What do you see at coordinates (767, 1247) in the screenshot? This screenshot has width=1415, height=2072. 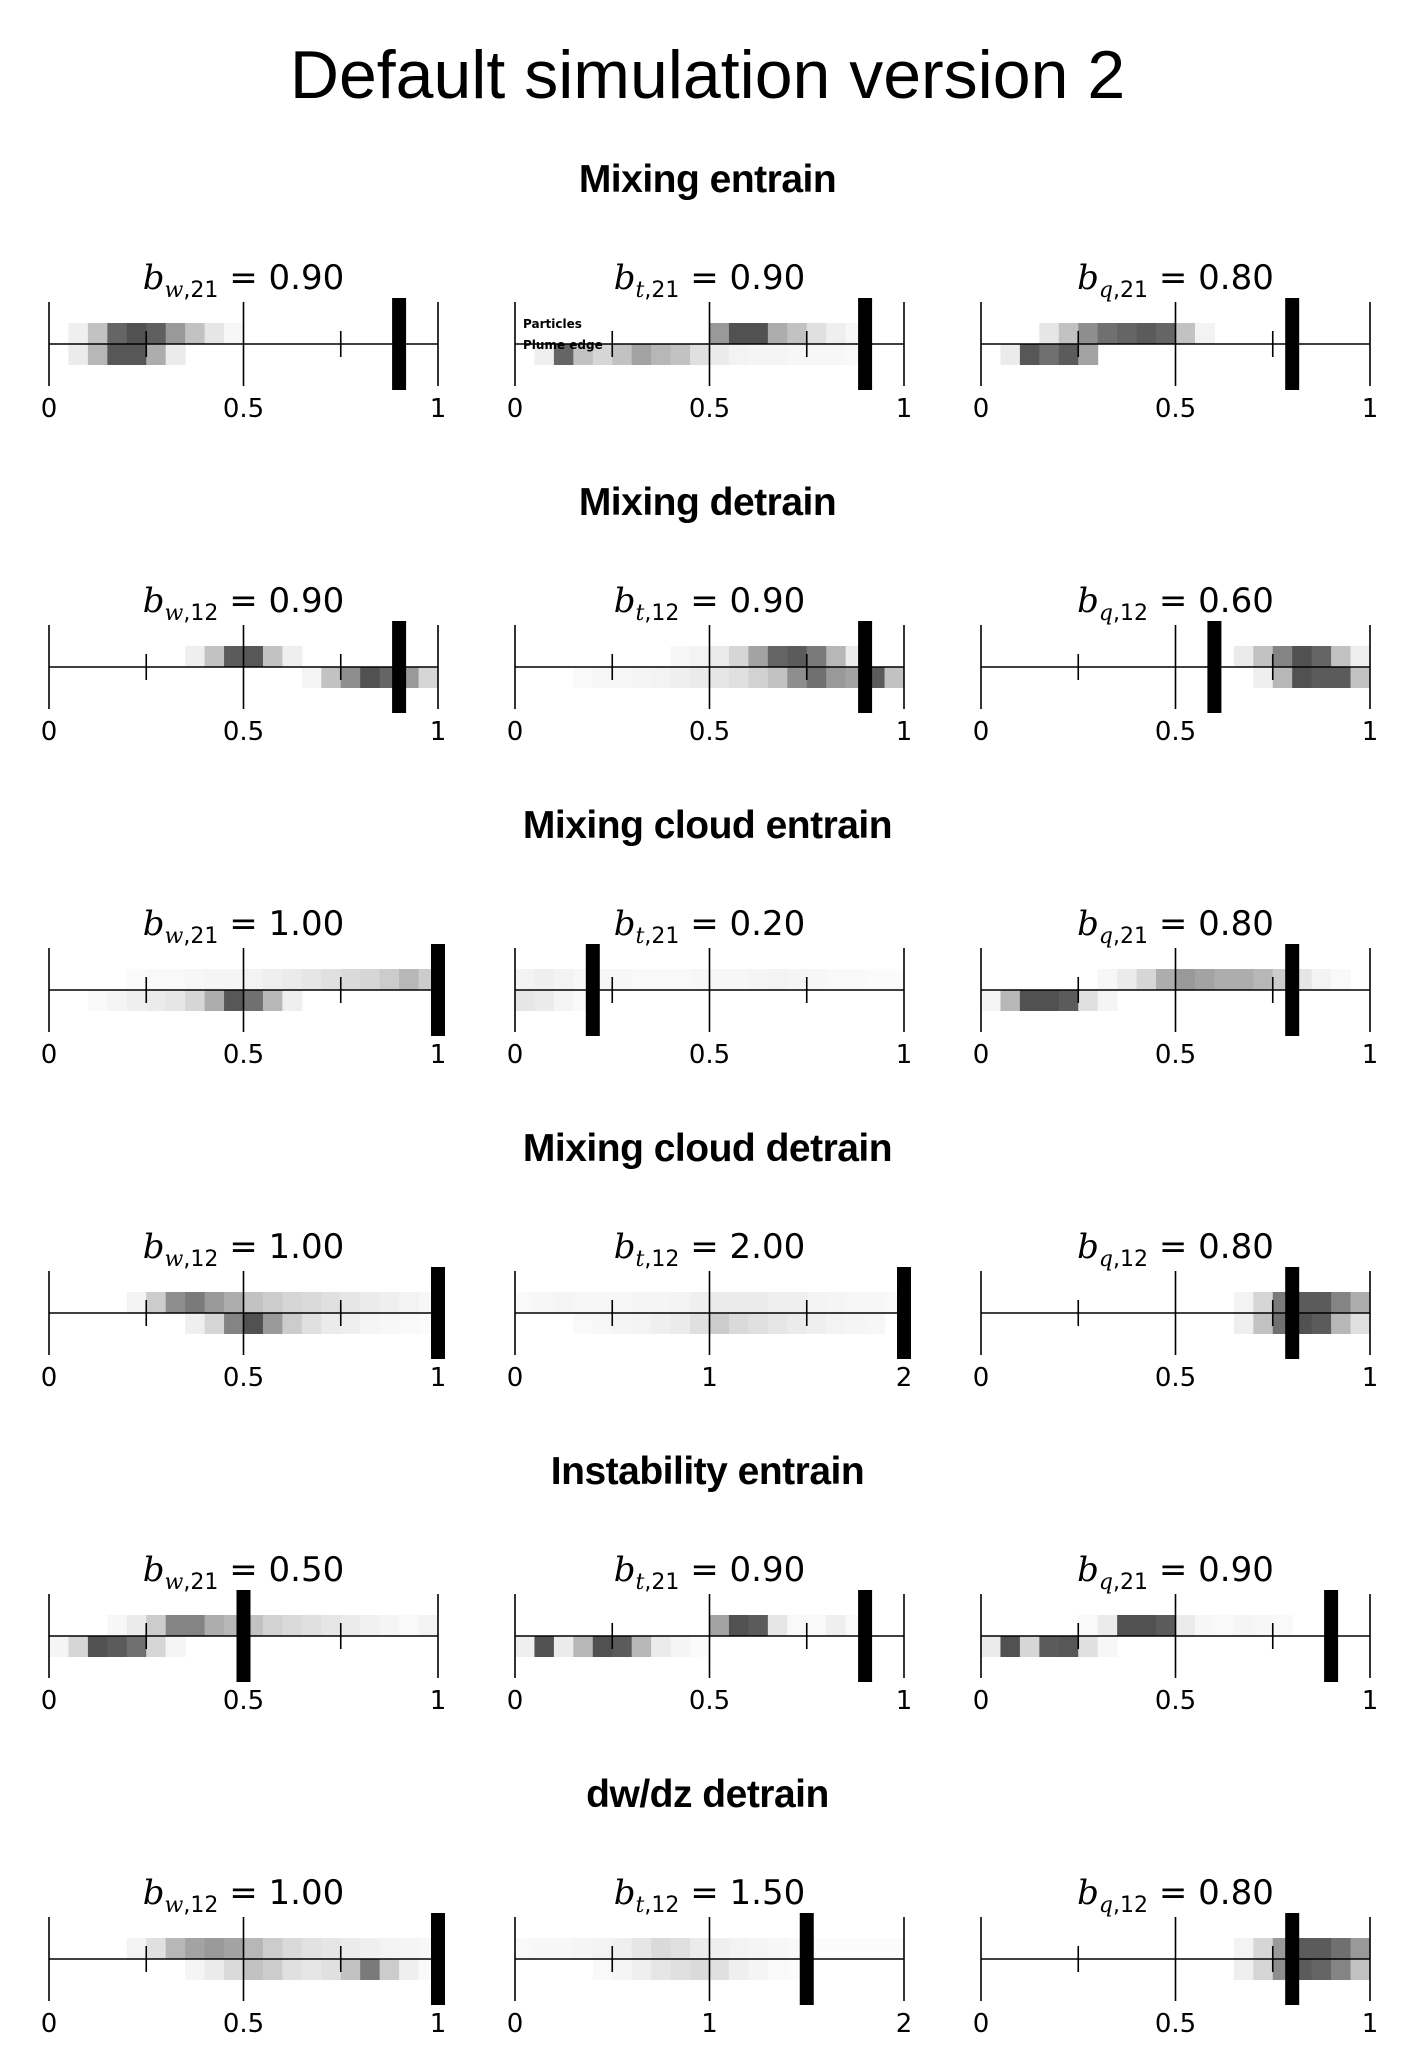 I see `param-value: 2.00` at bounding box center [767, 1247].